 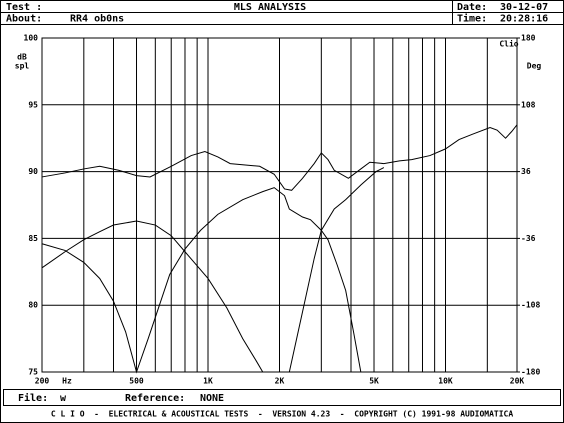 I want to click on x-tick-label: 10K, so click(x=445, y=381).